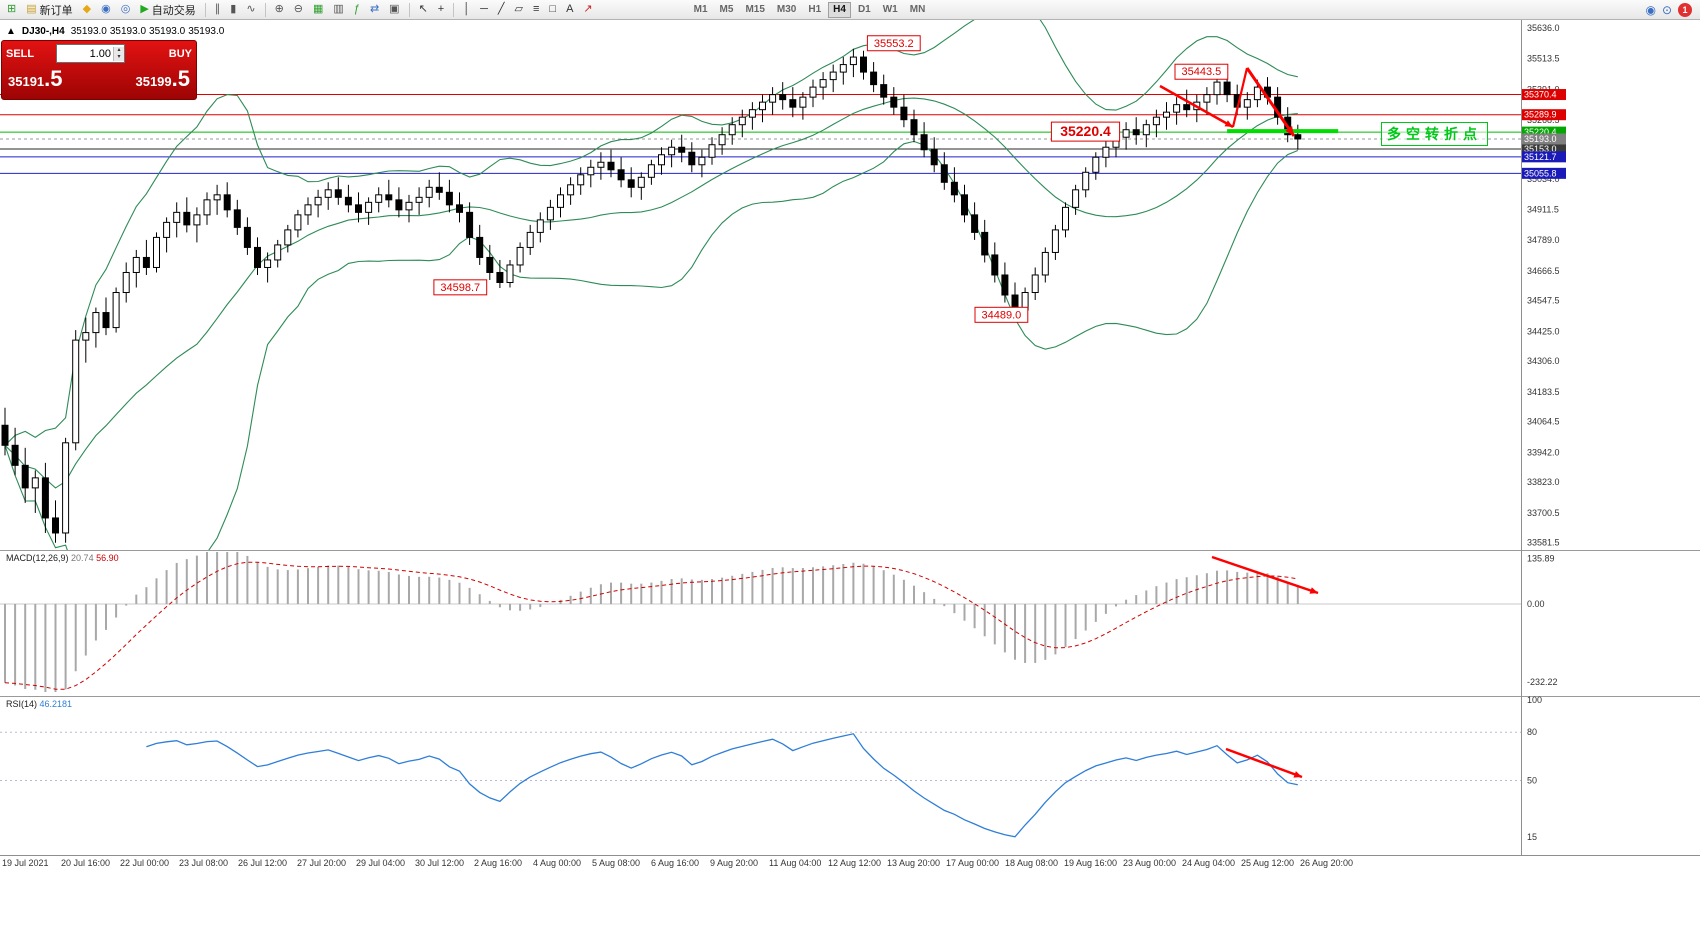 The width and height of the screenshot is (1700, 945). What do you see at coordinates (338, 10) in the screenshot?
I see `cascade-windows-button: ▥` at bounding box center [338, 10].